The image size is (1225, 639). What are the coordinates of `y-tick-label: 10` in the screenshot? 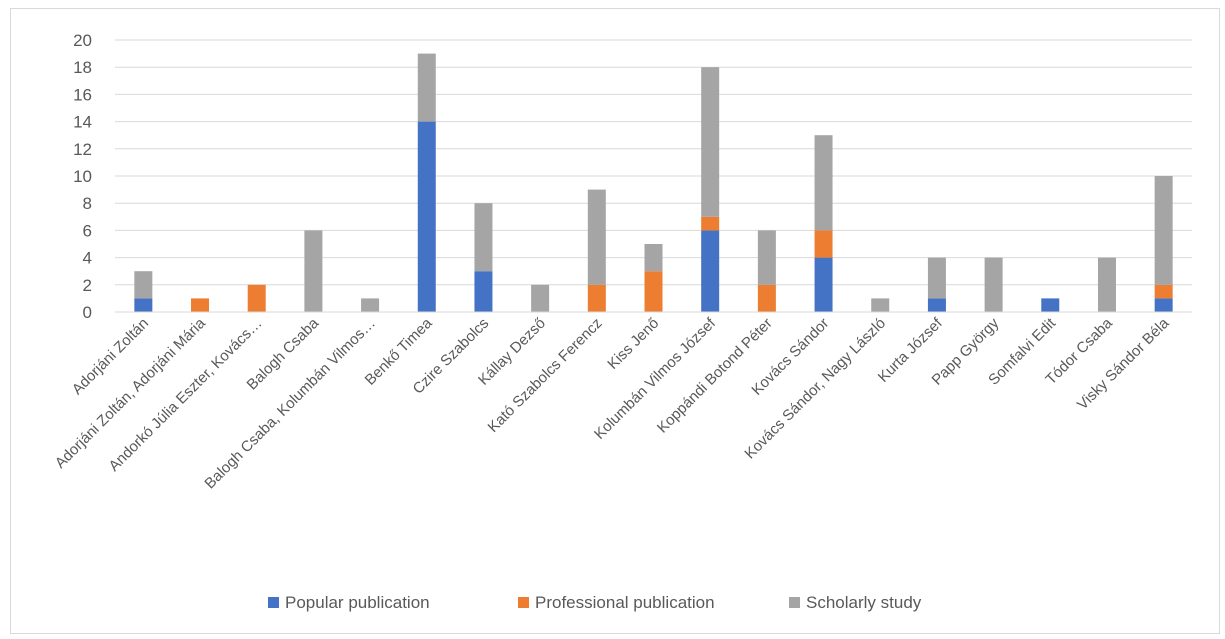 It's located at (82, 176).